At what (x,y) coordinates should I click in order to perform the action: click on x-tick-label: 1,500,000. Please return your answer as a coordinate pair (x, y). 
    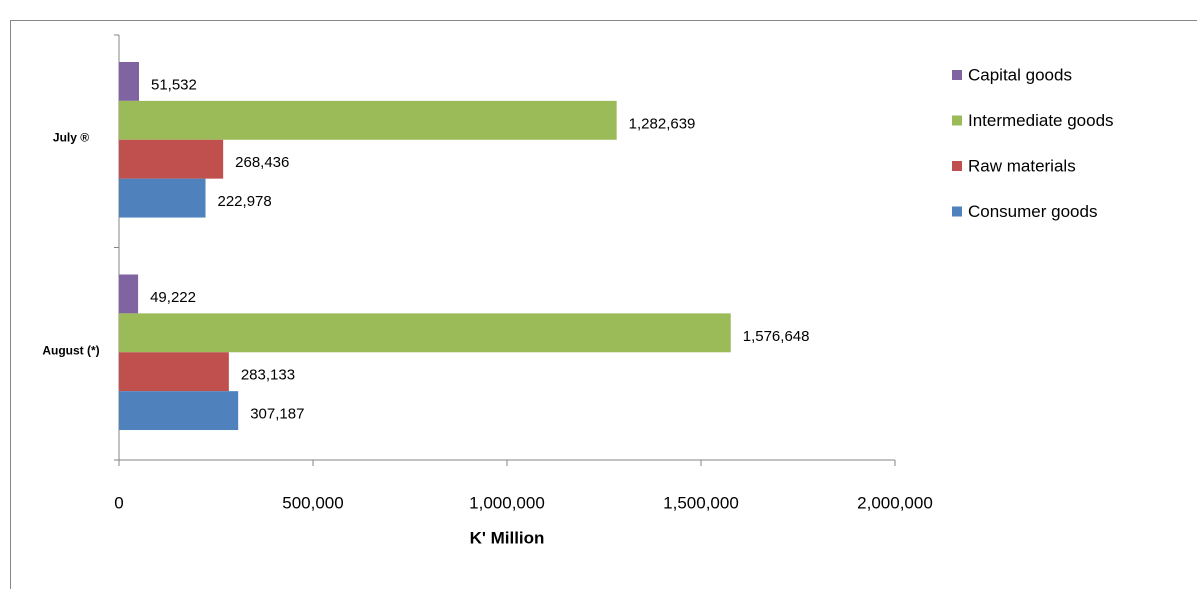
    Looking at the image, I should click on (701, 502).